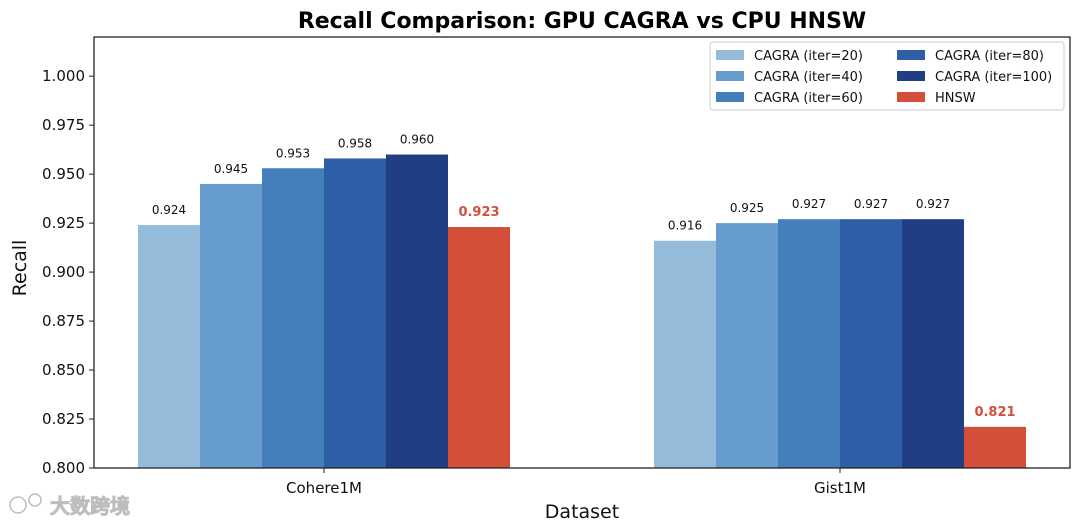 This screenshot has height=526, width=1080. I want to click on bar-value-label: 0.960, so click(417, 140).